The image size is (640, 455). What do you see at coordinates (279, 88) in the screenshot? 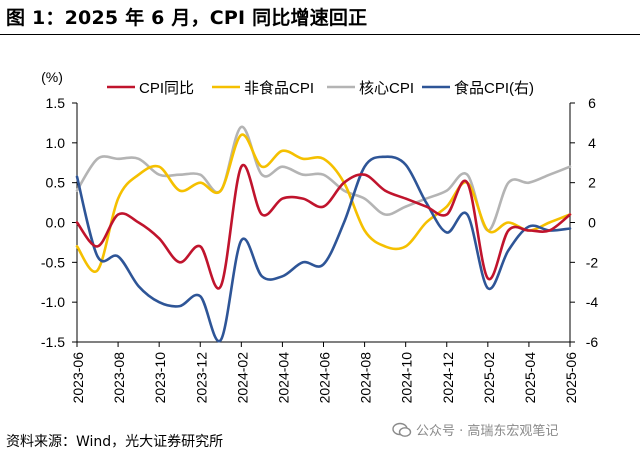
I see `legend-label: 非食品CPI` at bounding box center [279, 88].